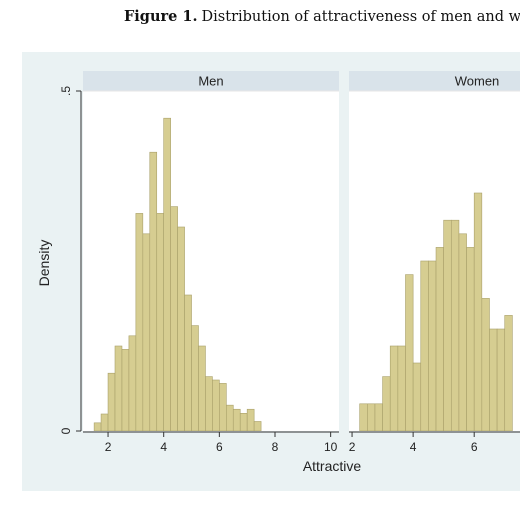 The height and width of the screenshot is (520, 520). What do you see at coordinates (275, 447) in the screenshot?
I see `x-tick-label-men-8: 8` at bounding box center [275, 447].